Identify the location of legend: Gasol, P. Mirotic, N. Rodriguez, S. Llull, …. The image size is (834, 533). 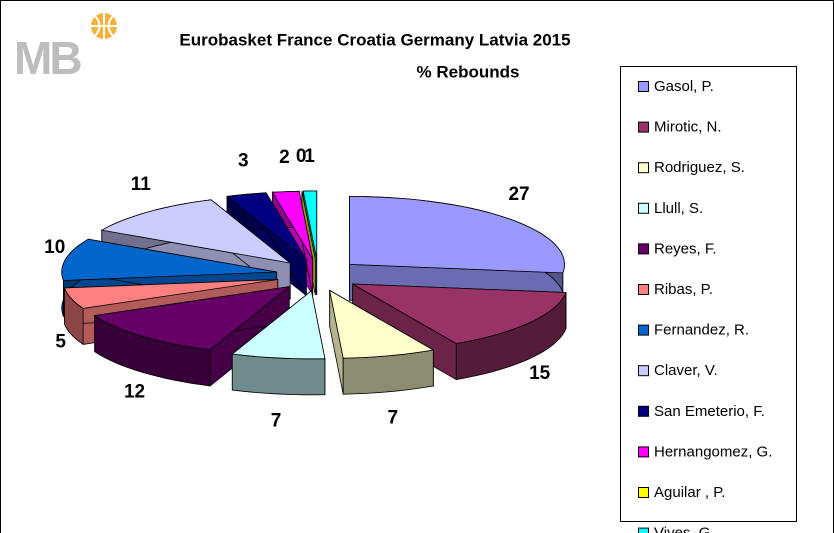
(705, 305).